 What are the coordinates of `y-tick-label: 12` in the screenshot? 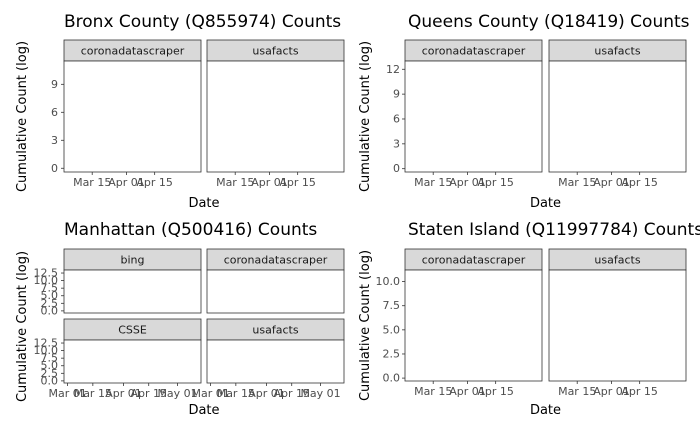 It's located at (393, 69).